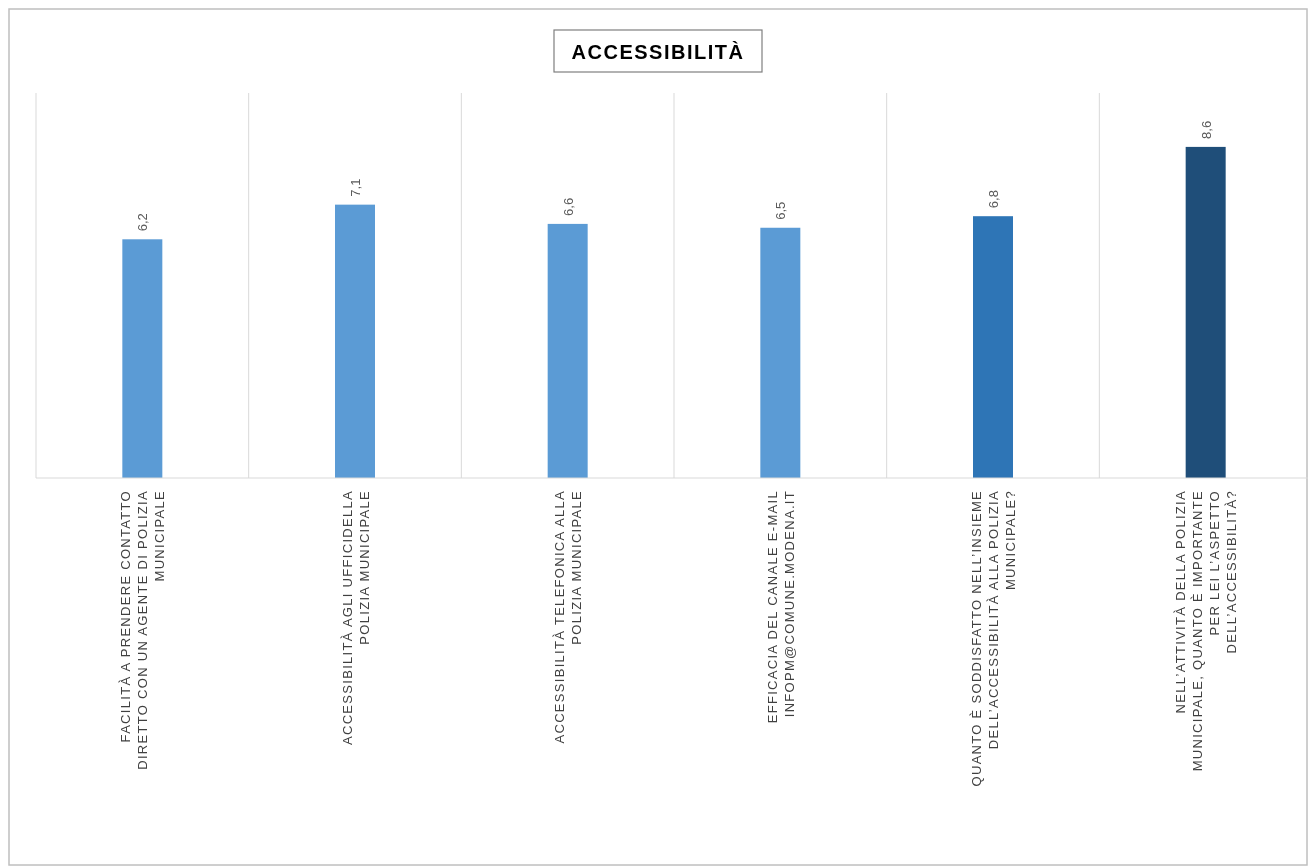 The image size is (1314, 866). Describe the element at coordinates (781, 210) in the screenshot. I see `data-label: 6,5` at that location.